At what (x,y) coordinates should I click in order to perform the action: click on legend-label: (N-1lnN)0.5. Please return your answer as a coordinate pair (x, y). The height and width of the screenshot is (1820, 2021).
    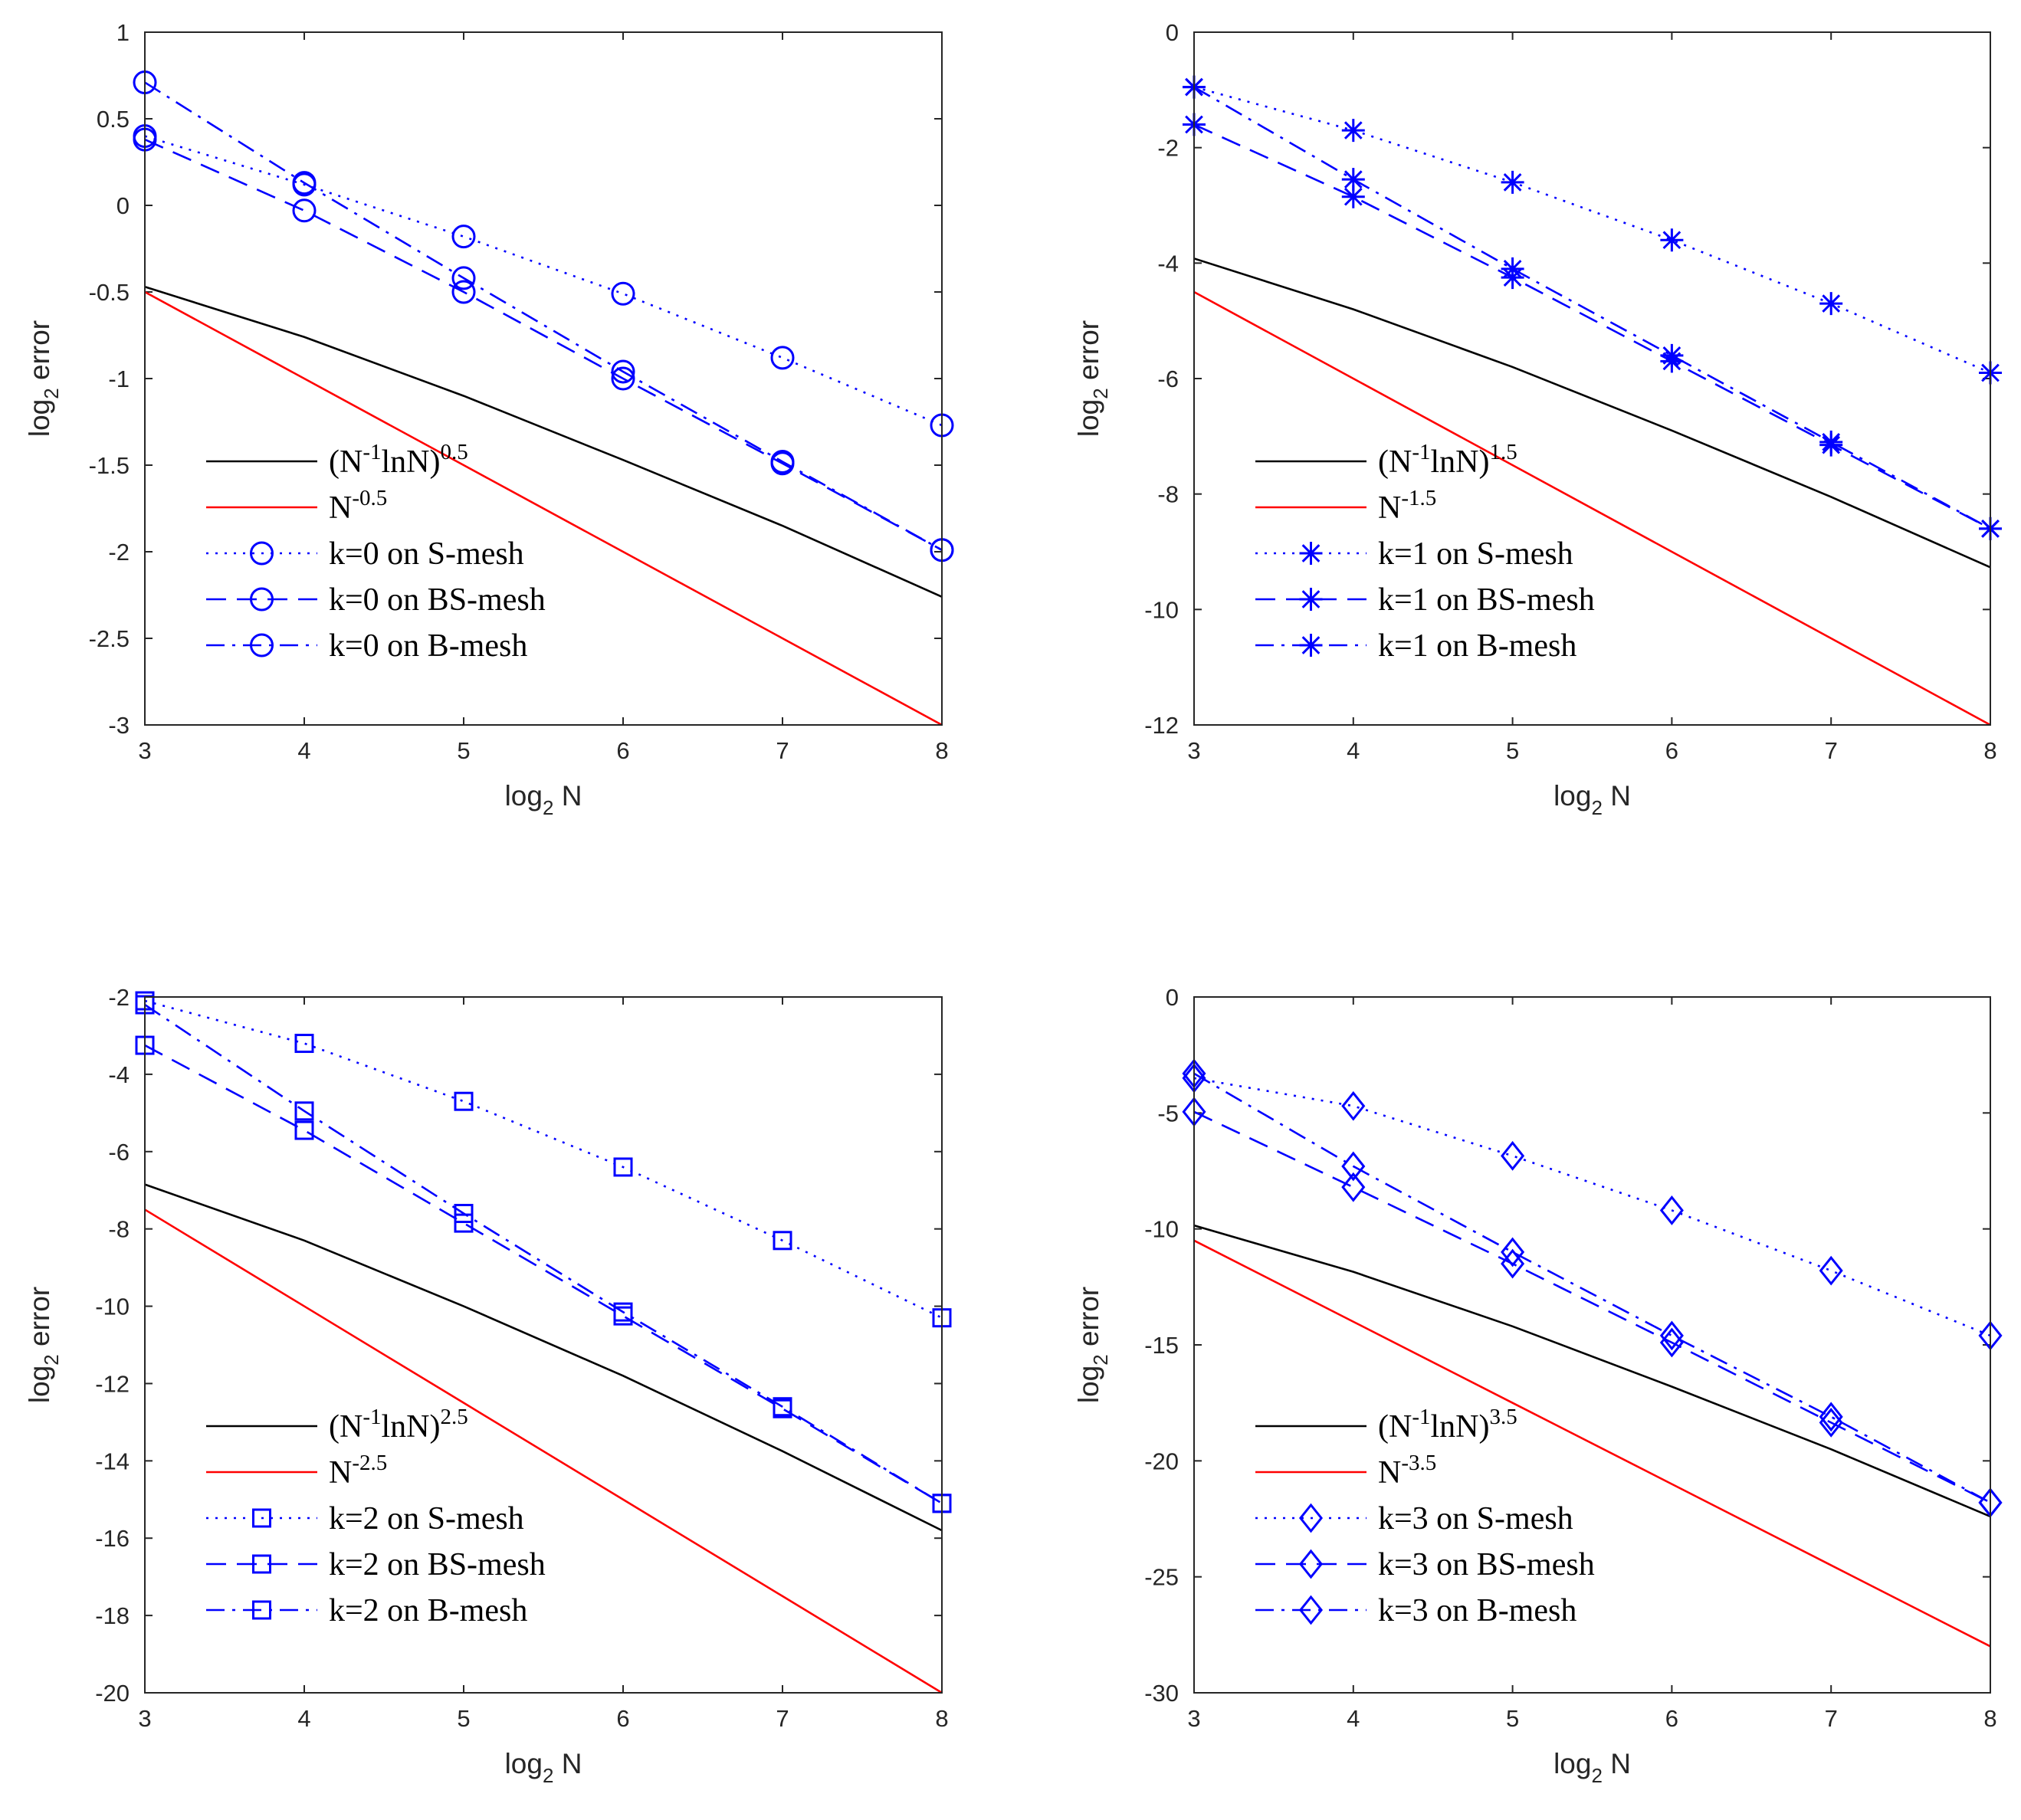
    Looking at the image, I should click on (398, 460).